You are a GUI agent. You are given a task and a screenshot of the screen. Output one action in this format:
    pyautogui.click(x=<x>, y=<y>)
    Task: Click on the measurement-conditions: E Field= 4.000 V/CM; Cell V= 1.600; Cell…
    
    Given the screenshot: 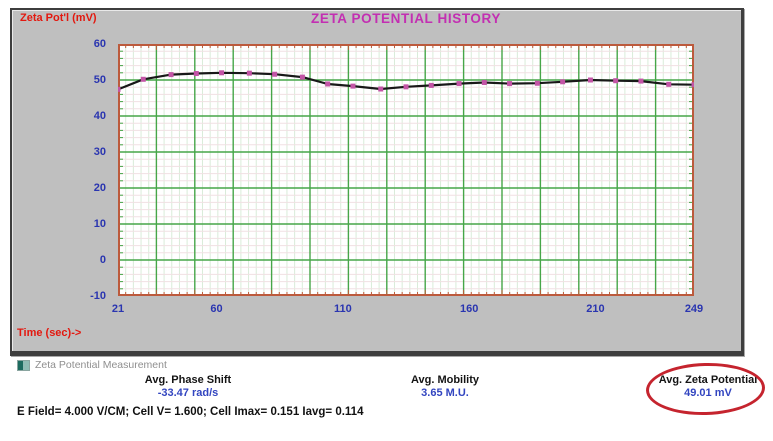 What is the action you would take?
    pyautogui.click(x=190, y=412)
    